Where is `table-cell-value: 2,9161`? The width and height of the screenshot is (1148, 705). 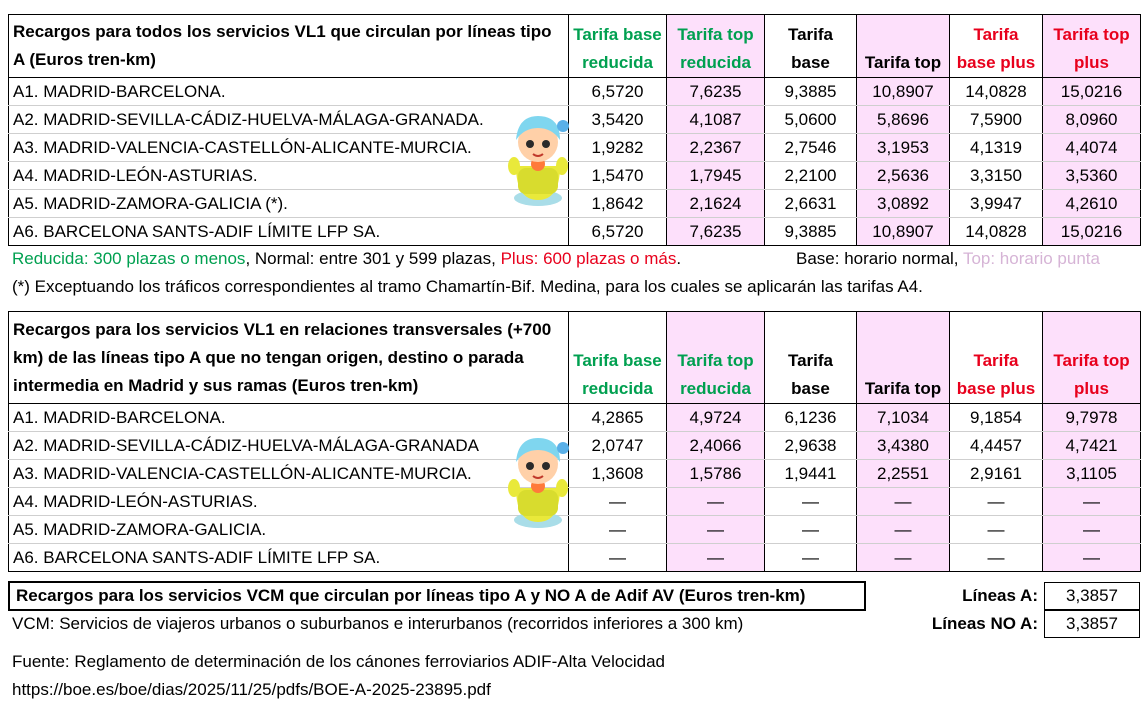 table-cell-value: 2,9161 is located at coordinates (996, 473).